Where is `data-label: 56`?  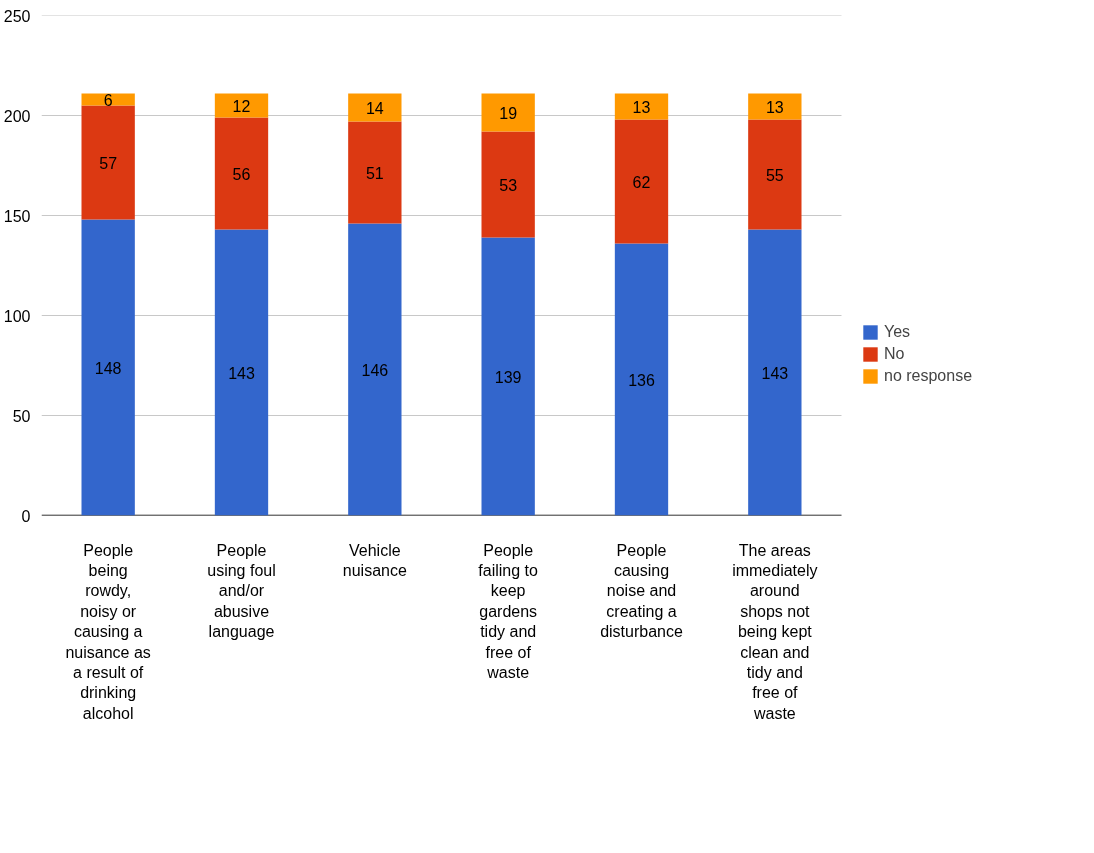 data-label: 56 is located at coordinates (241, 174).